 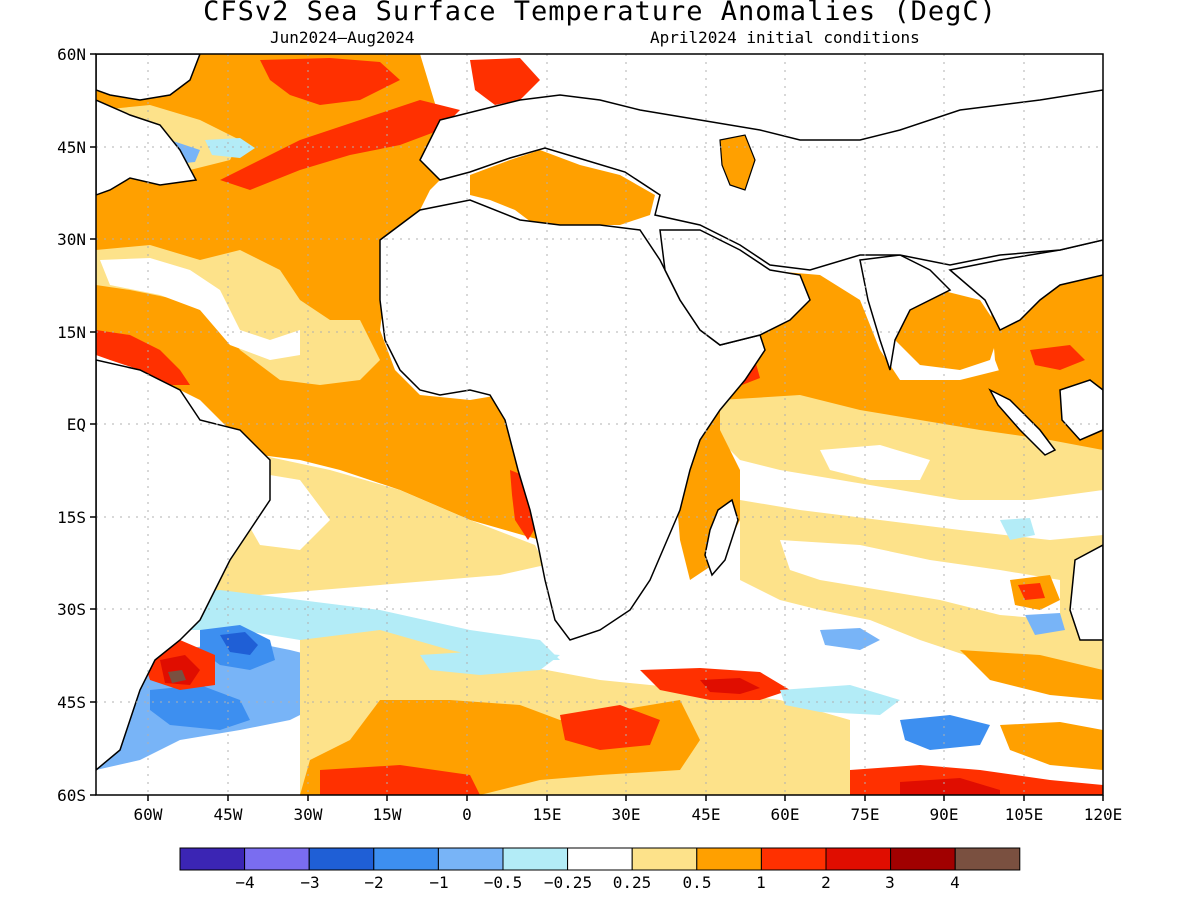 I want to click on lat-label: 45S, so click(x=71, y=702).